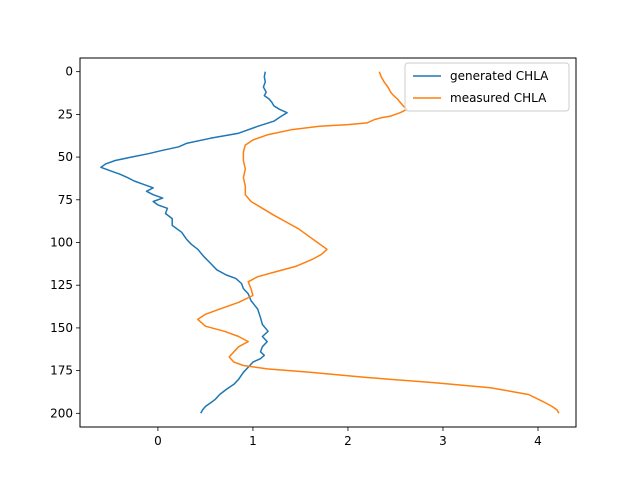 The width and height of the screenshot is (640, 480). Describe the element at coordinates (443, 441) in the screenshot. I see `x-tick-label: 3` at that location.